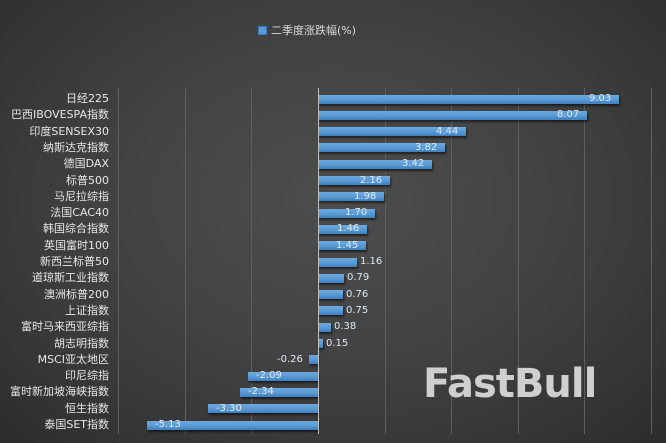 The image size is (666, 443). What do you see at coordinates (348, 228) in the screenshot?
I see `data-value-label: 1.46` at bounding box center [348, 228].